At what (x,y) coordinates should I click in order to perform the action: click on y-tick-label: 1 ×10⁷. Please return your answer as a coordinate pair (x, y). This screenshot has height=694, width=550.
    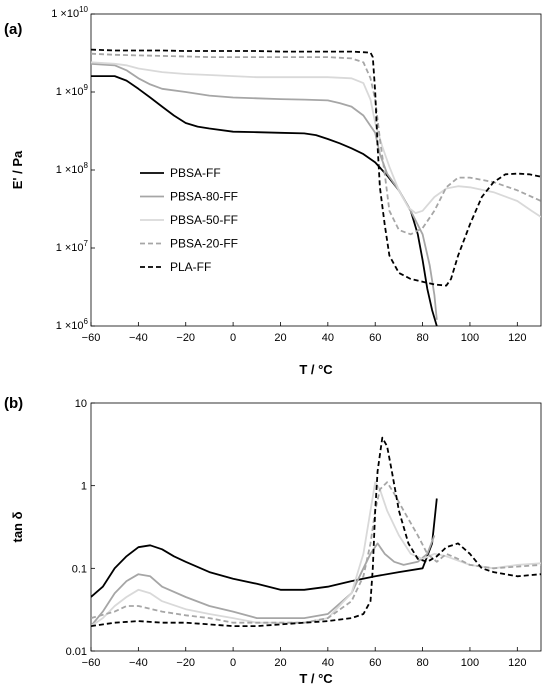
    Looking at the image, I should click on (72, 246).